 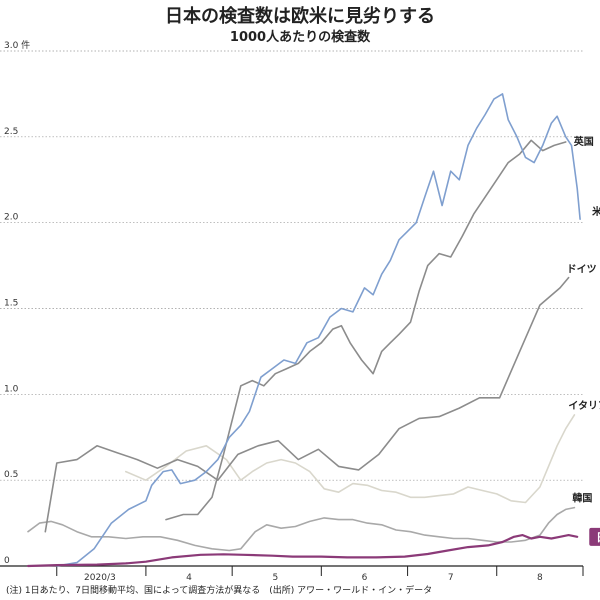 What do you see at coordinates (320, 574) in the screenshot?
I see `x-axis: 2020/3 4 5 6 7 8` at bounding box center [320, 574].